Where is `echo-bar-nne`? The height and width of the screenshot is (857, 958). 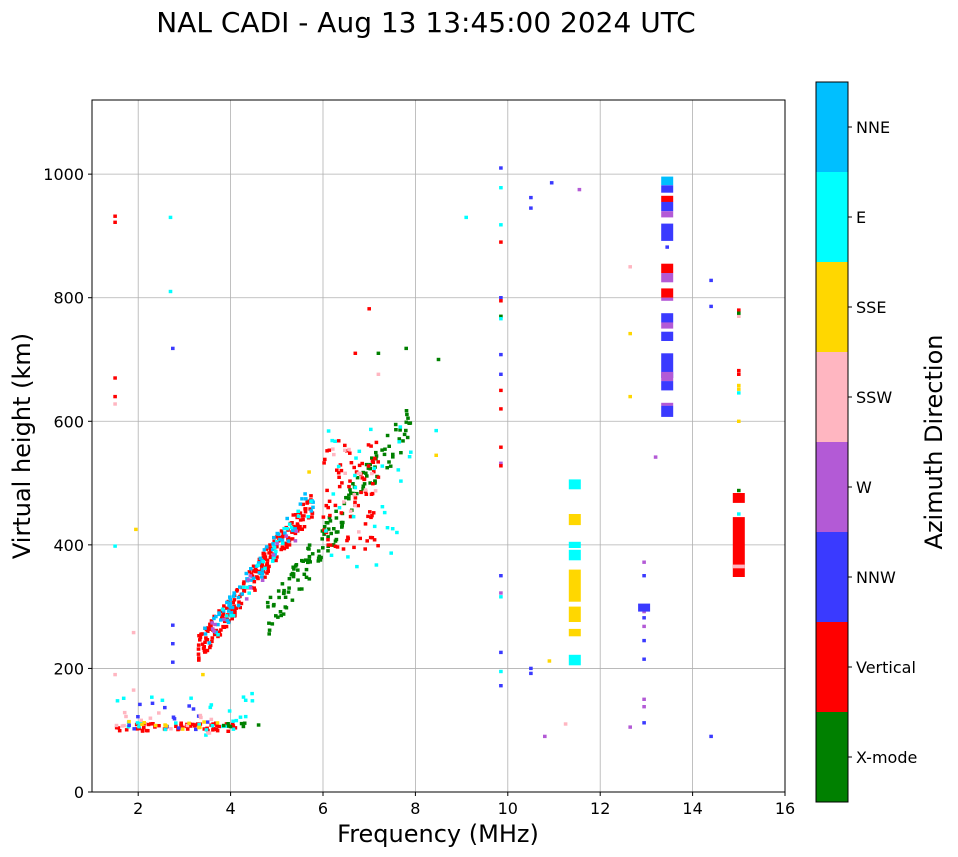 echo-bar-nne is located at coordinates (667, 181).